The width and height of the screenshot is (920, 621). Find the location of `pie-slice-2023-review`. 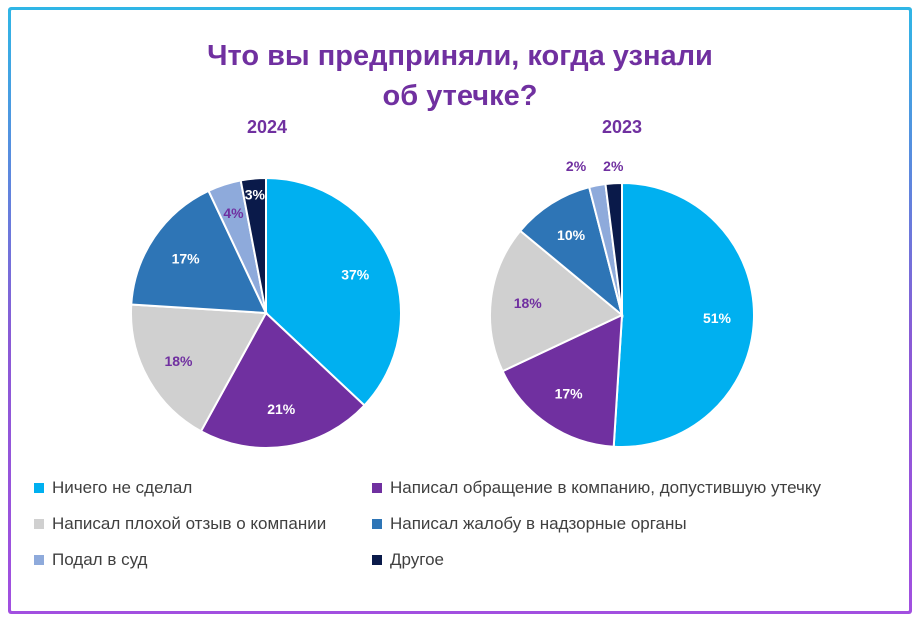

pie-slice-2023-review is located at coordinates (556, 301).